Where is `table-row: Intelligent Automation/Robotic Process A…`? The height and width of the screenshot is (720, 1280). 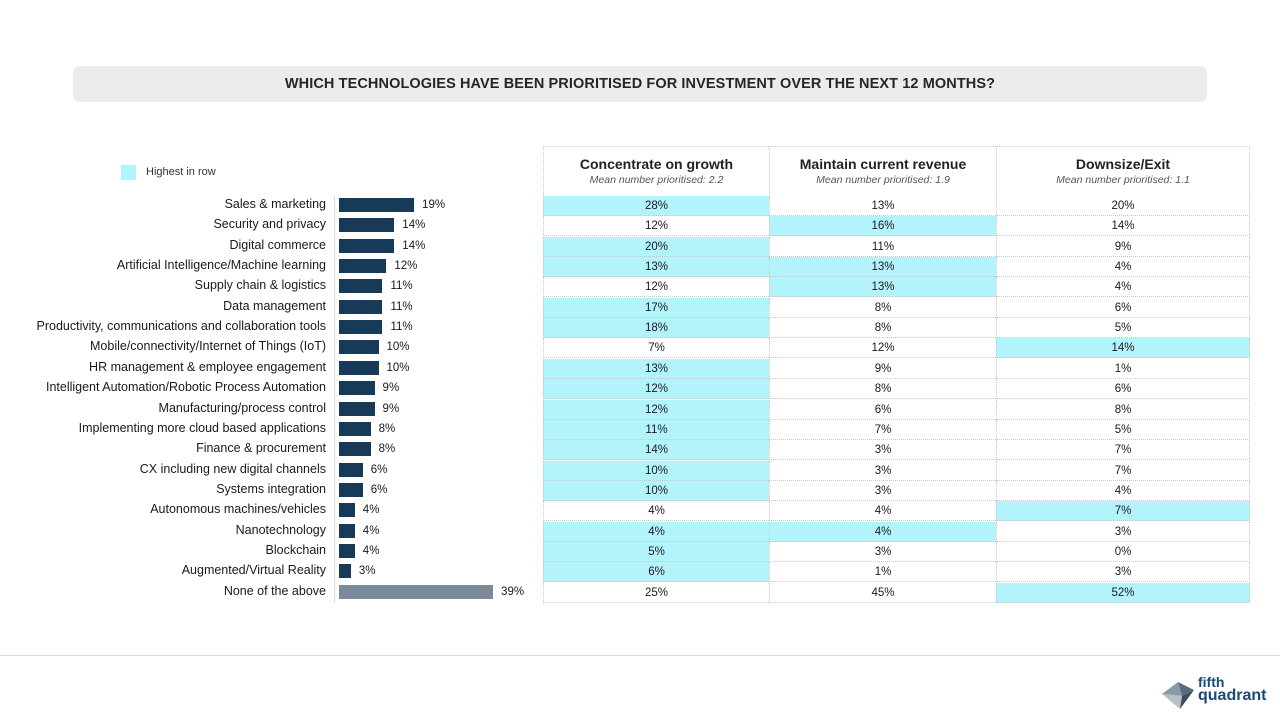
table-row: Intelligent Automation/Robotic Process A… is located at coordinates (640, 389).